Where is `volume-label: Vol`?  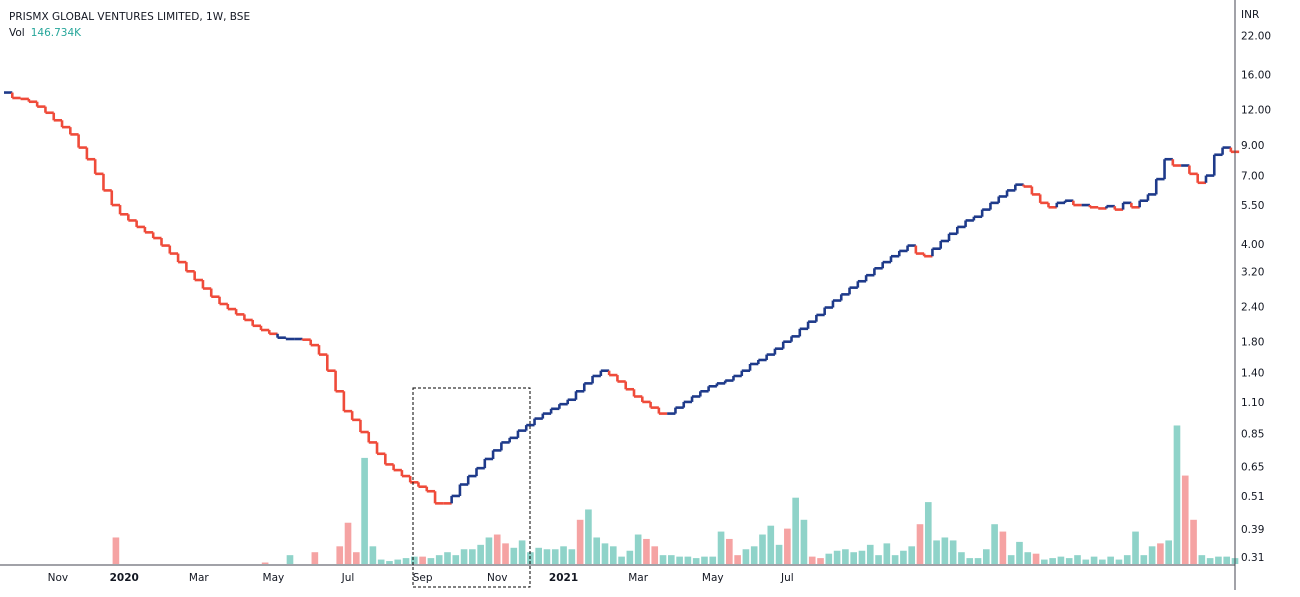 volume-label: Vol is located at coordinates (17, 33).